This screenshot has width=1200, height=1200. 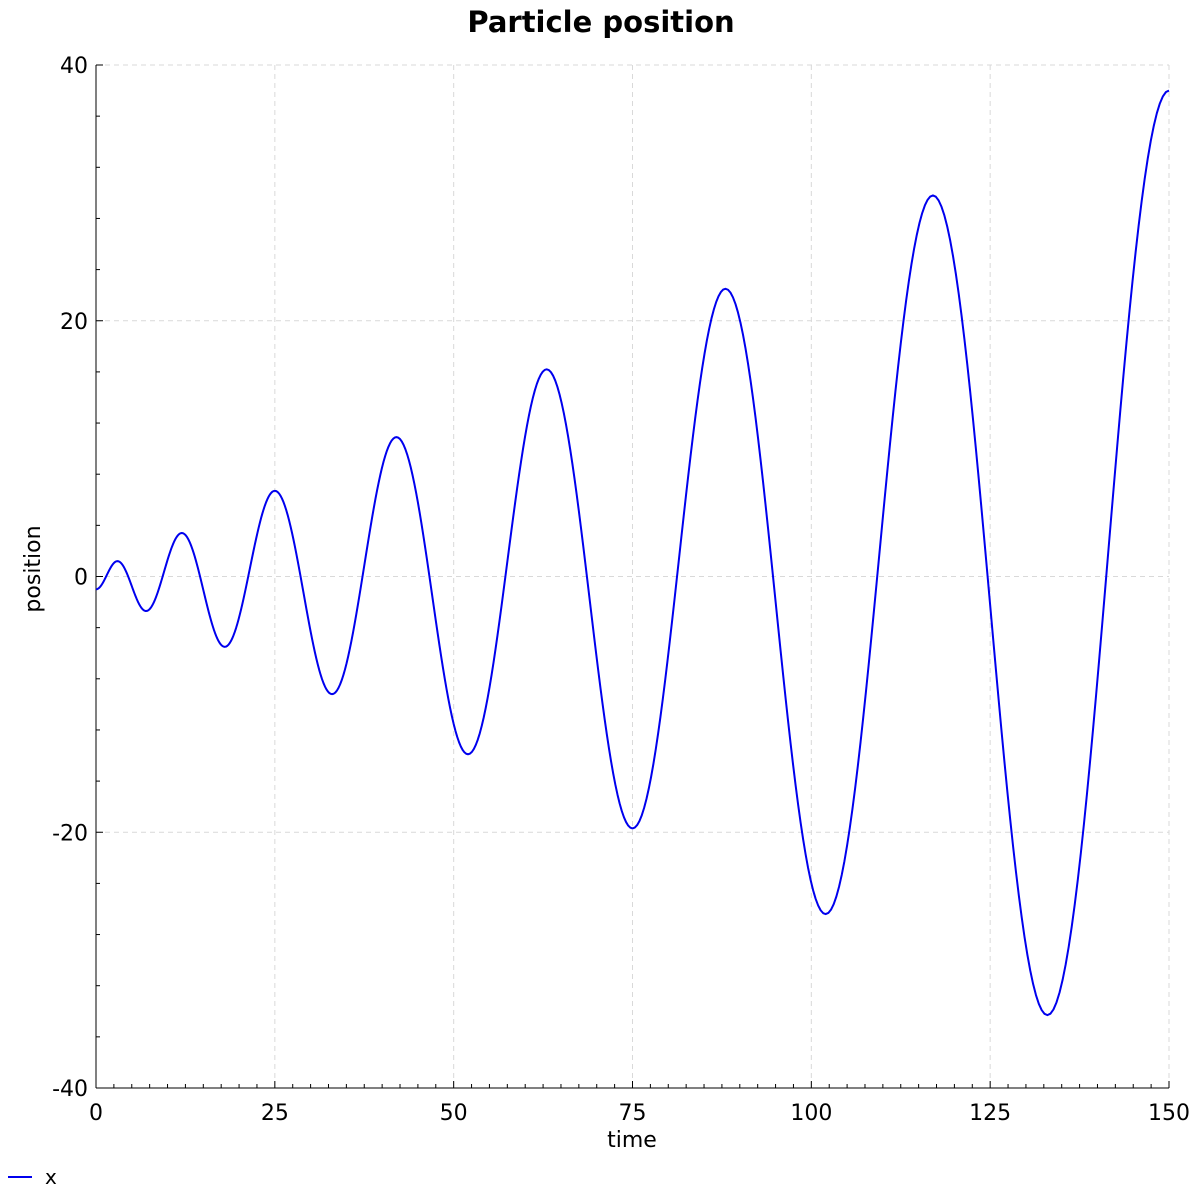 What do you see at coordinates (74, 66) in the screenshot?
I see `y-tick-label: 40` at bounding box center [74, 66].